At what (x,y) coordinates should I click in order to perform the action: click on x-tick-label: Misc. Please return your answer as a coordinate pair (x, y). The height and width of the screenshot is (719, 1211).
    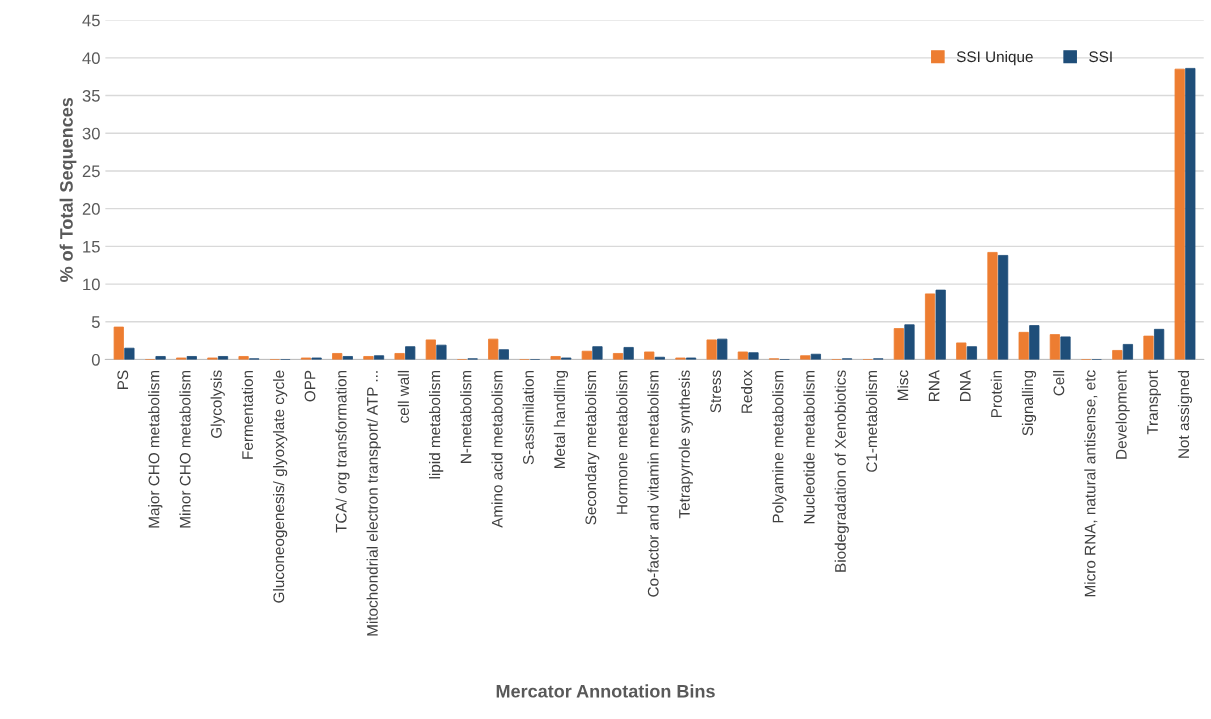
    Looking at the image, I should click on (903, 385).